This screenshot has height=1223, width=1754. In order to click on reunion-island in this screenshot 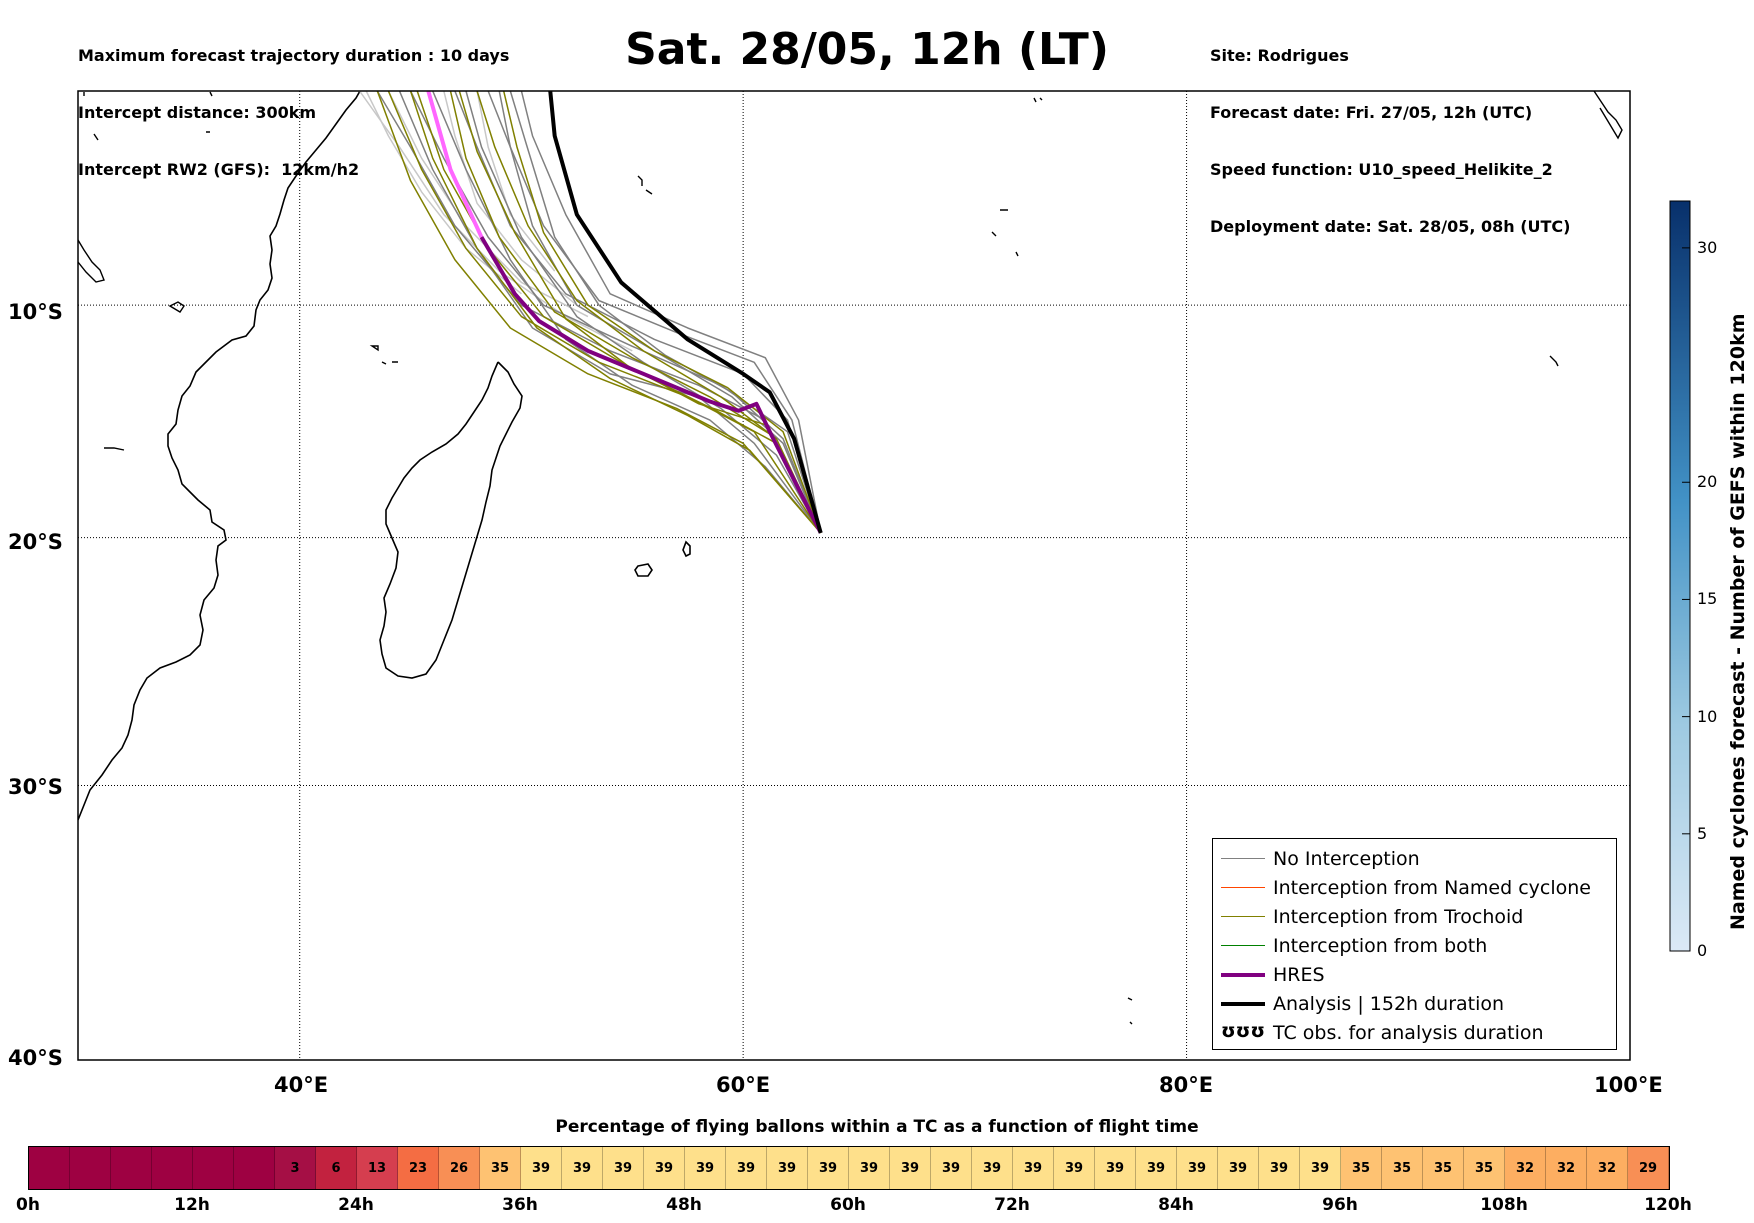, I will do `click(643, 570)`.